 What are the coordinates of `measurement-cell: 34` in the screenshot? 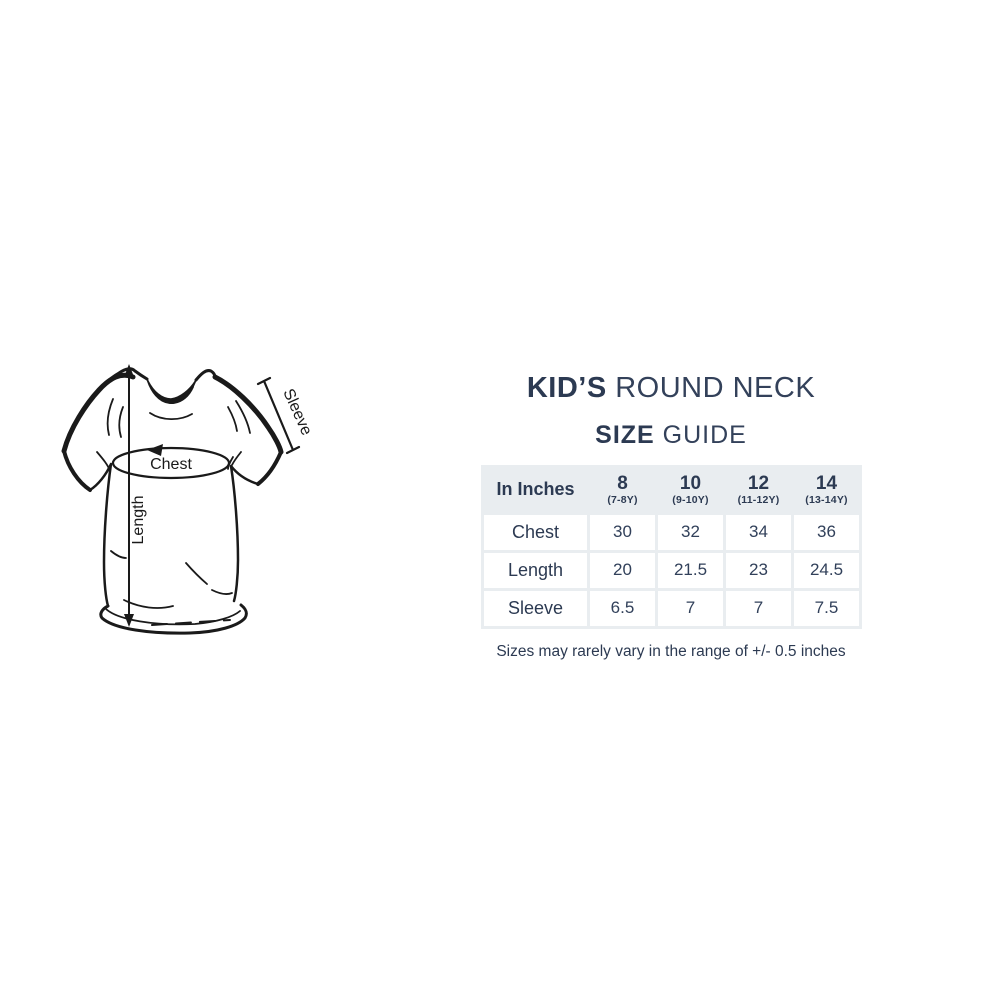 It's located at (758, 532).